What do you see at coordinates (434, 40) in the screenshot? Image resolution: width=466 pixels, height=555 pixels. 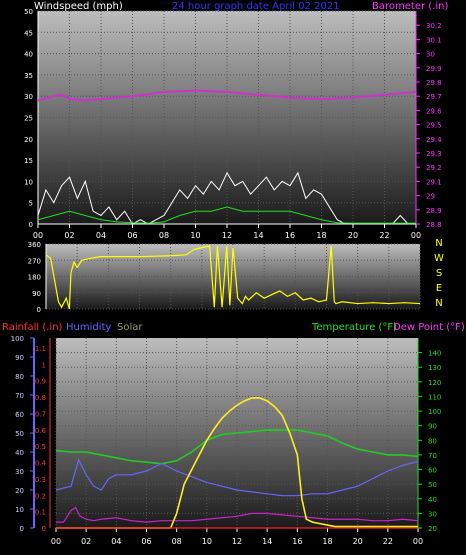 I see `y-tick-label-barometer: 30.1` at bounding box center [434, 40].